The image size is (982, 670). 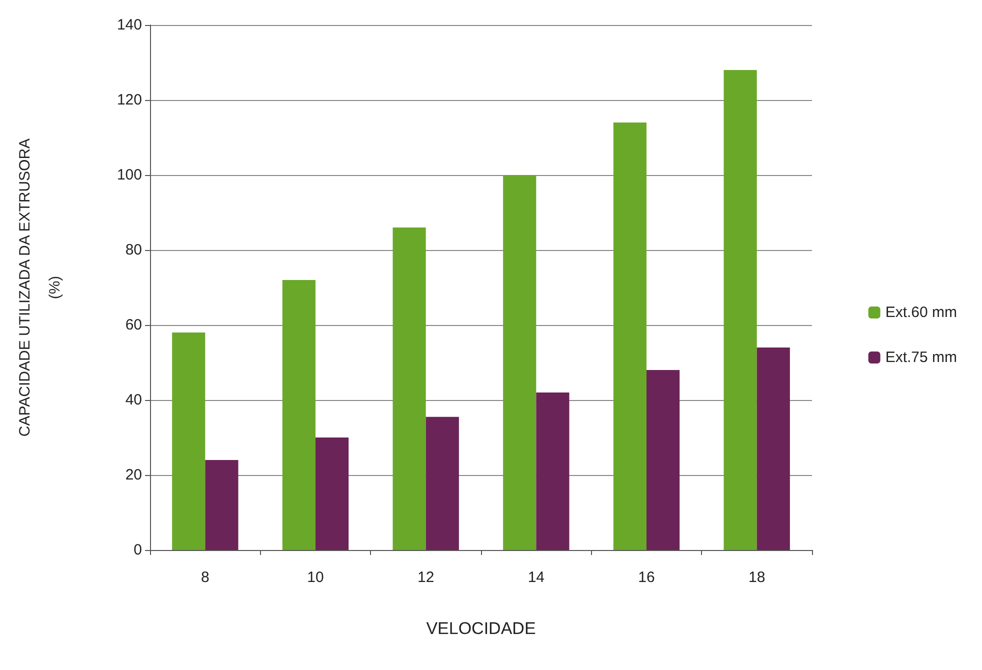 I want to click on x-tick-label: 16, so click(x=646, y=577).